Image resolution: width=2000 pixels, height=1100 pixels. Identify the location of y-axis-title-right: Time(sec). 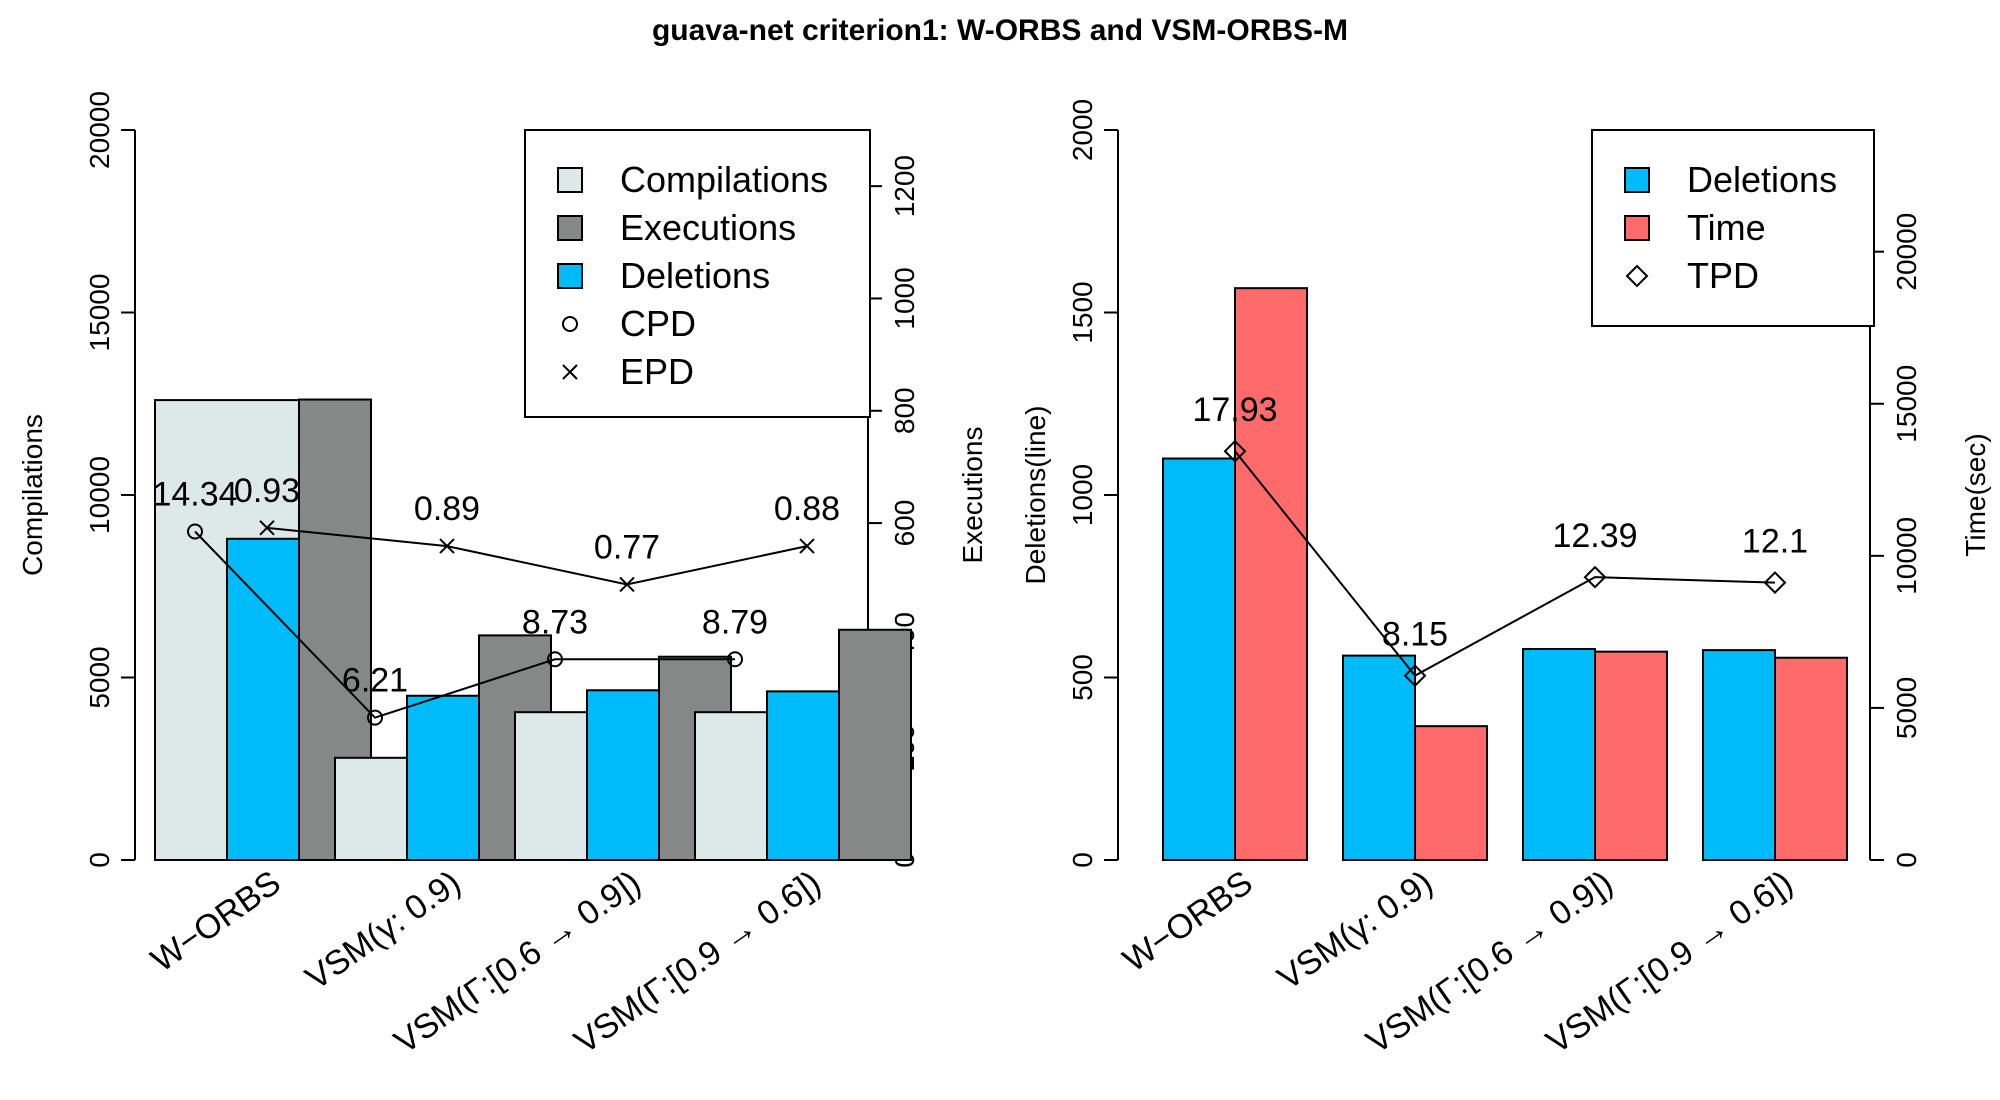
(1975, 494).